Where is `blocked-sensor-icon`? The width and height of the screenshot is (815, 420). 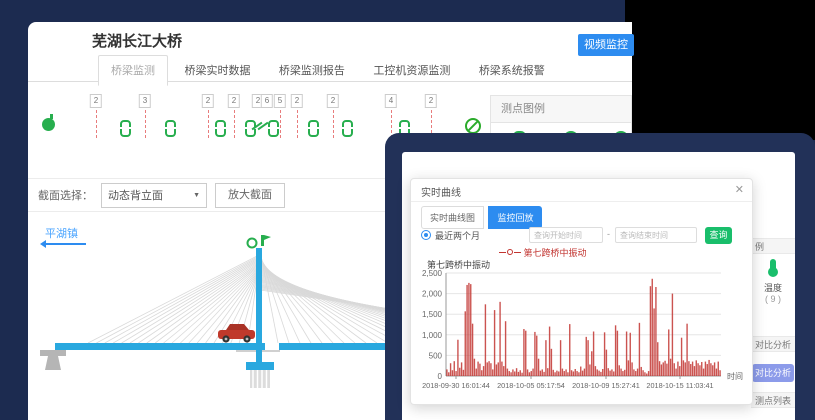
blocked-sensor-icon is located at coordinates (473, 126).